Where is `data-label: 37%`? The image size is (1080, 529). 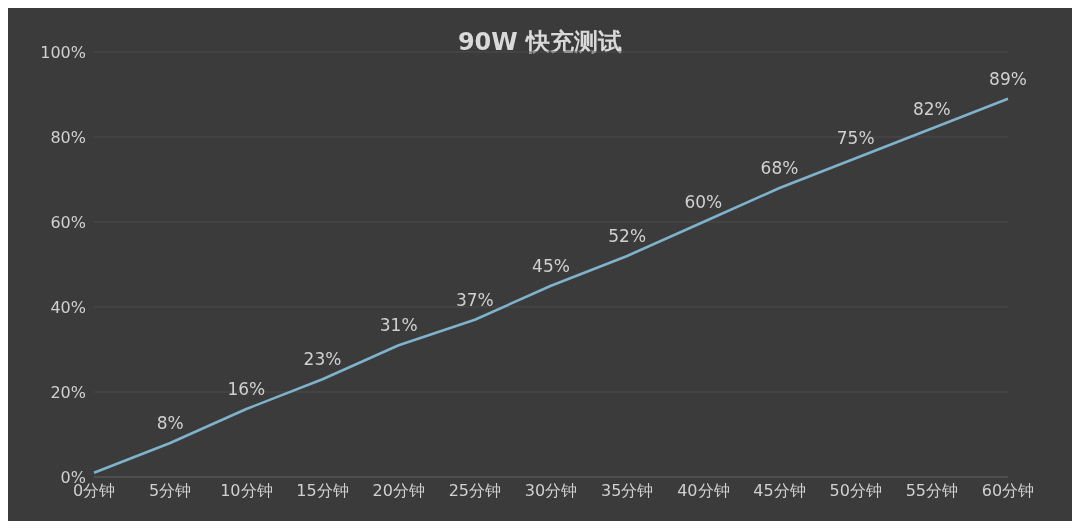 data-label: 37% is located at coordinates (474, 299).